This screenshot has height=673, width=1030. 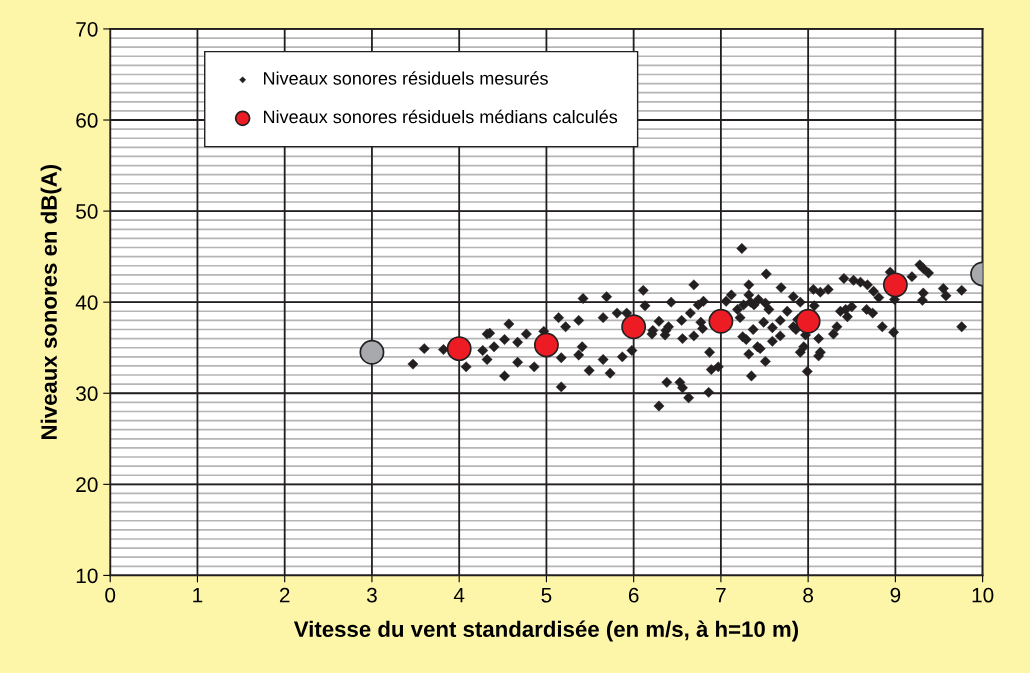 I want to click on y-tick-label: 70, so click(x=87, y=29).